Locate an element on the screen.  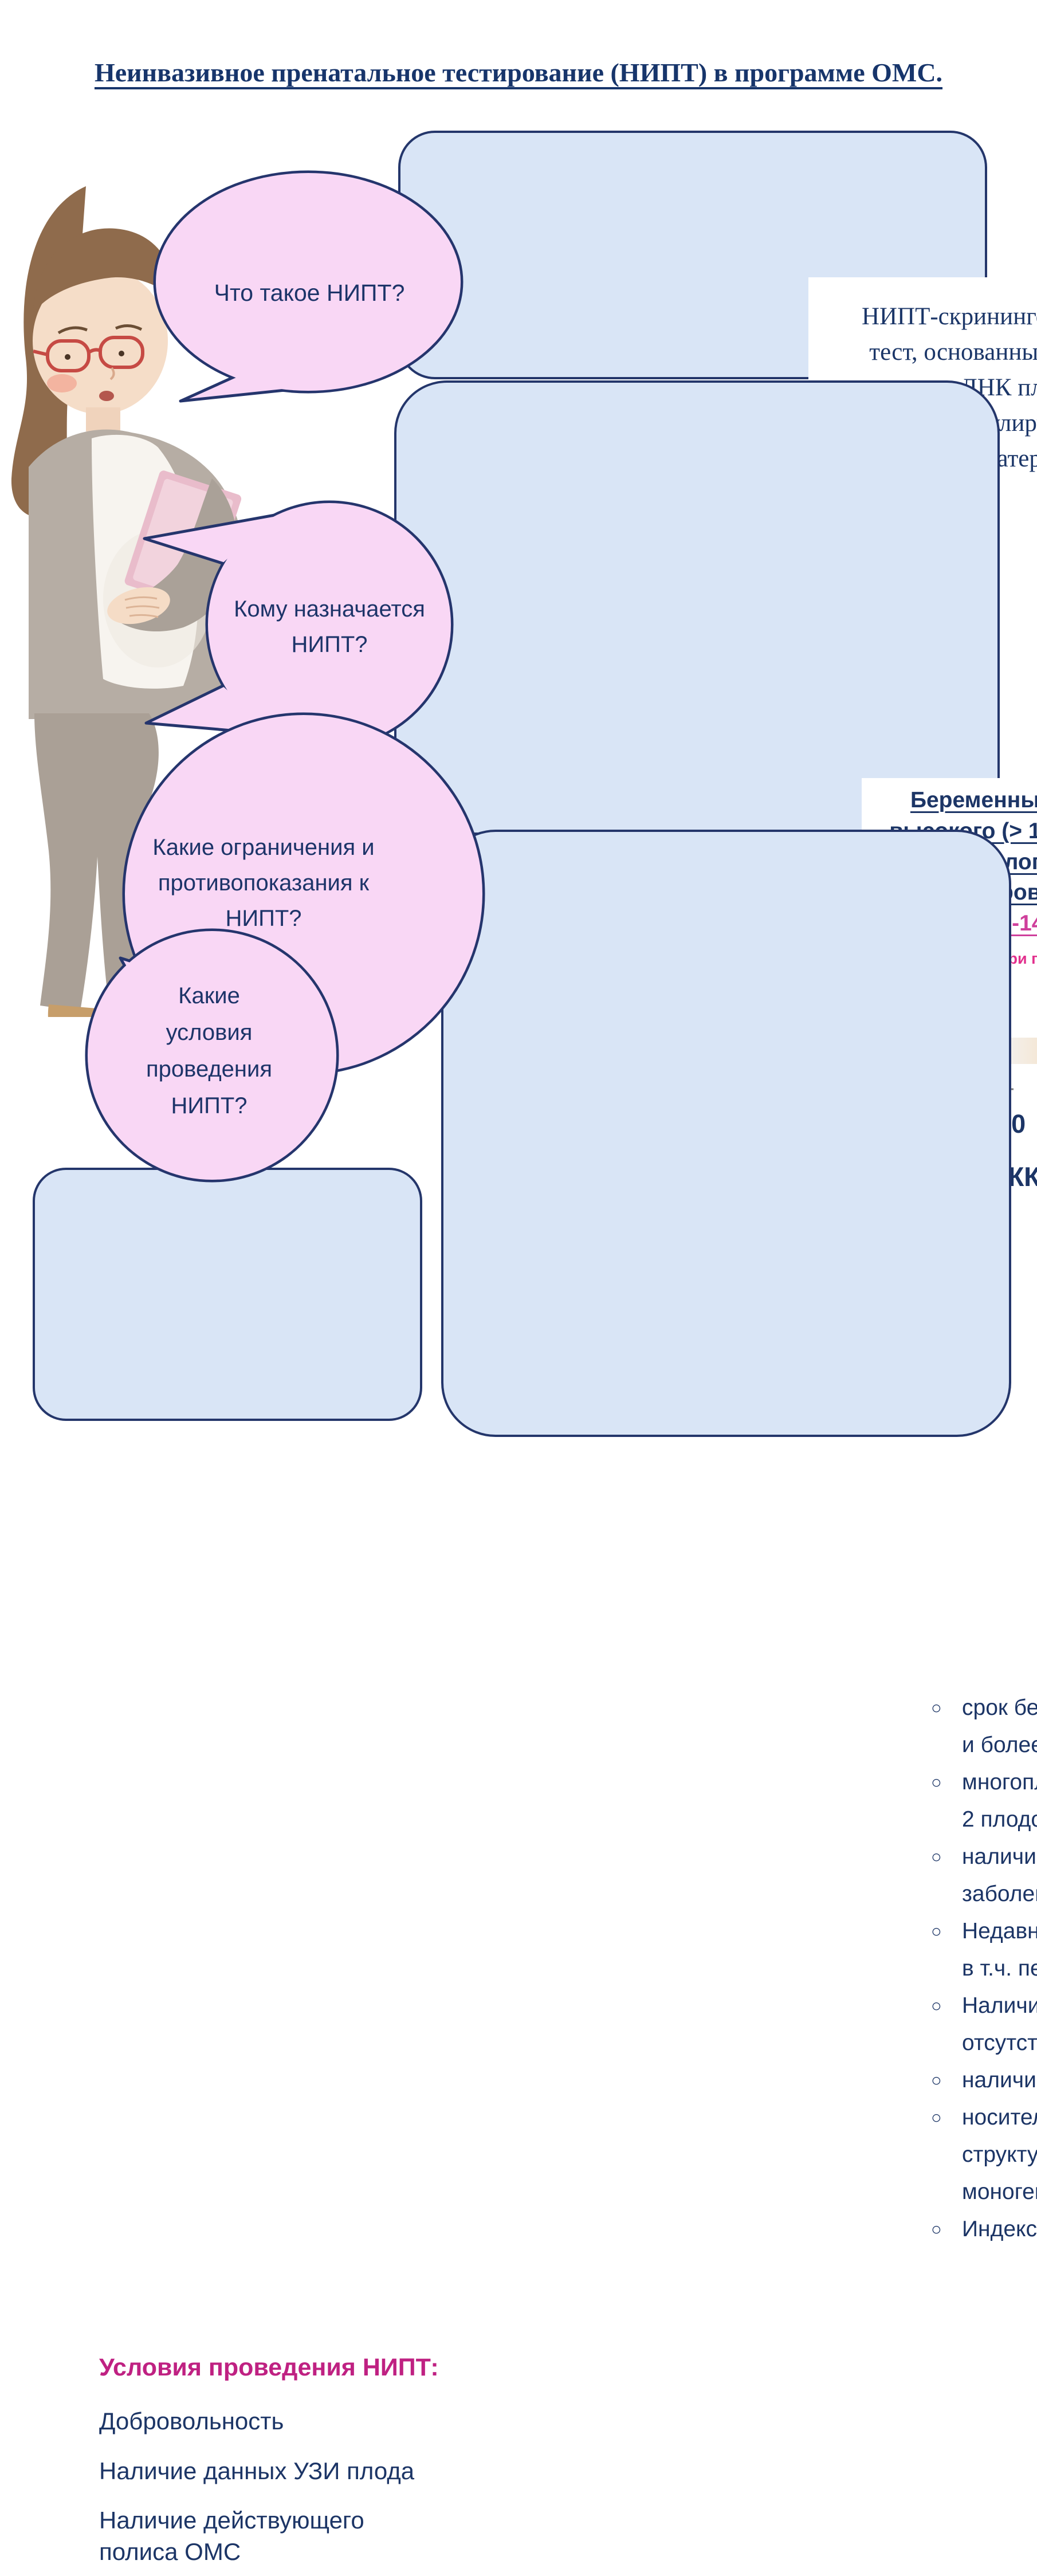
bubble-who-text: Кому назначается НИПТ? is located at coordinates (329, 627).